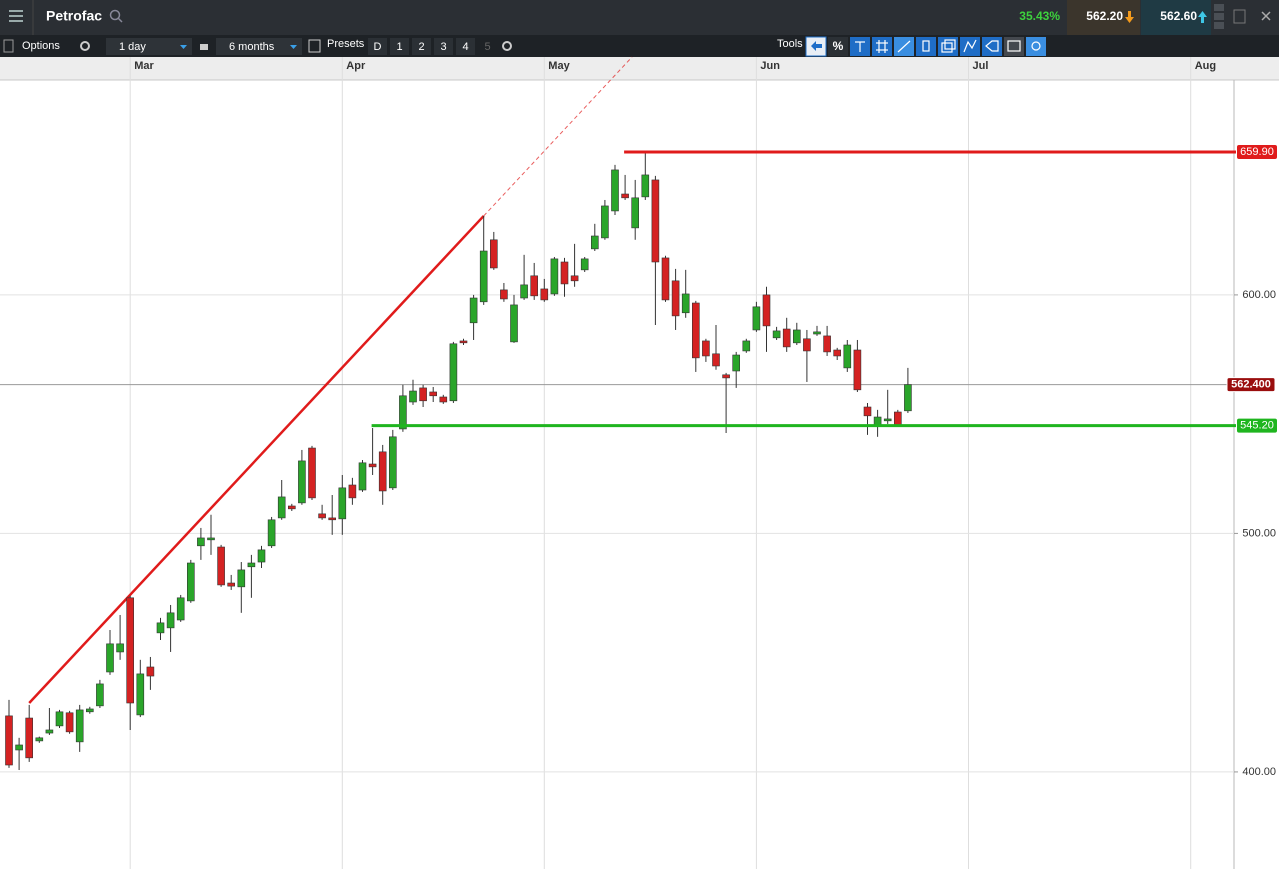 The width and height of the screenshot is (1279, 869). Describe the element at coordinates (1251, 384) in the screenshot. I see `last-price-label: 562.400` at that location.